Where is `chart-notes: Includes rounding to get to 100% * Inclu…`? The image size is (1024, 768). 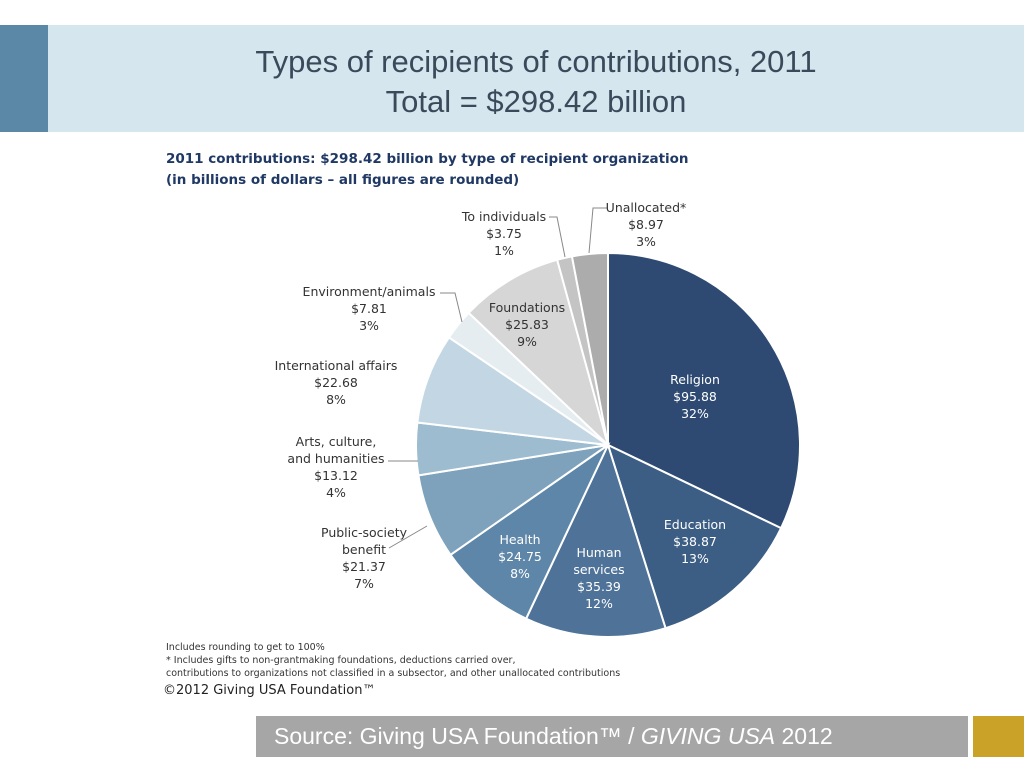 chart-notes: Includes rounding to get to 100% * Inclu… is located at coordinates (393, 660).